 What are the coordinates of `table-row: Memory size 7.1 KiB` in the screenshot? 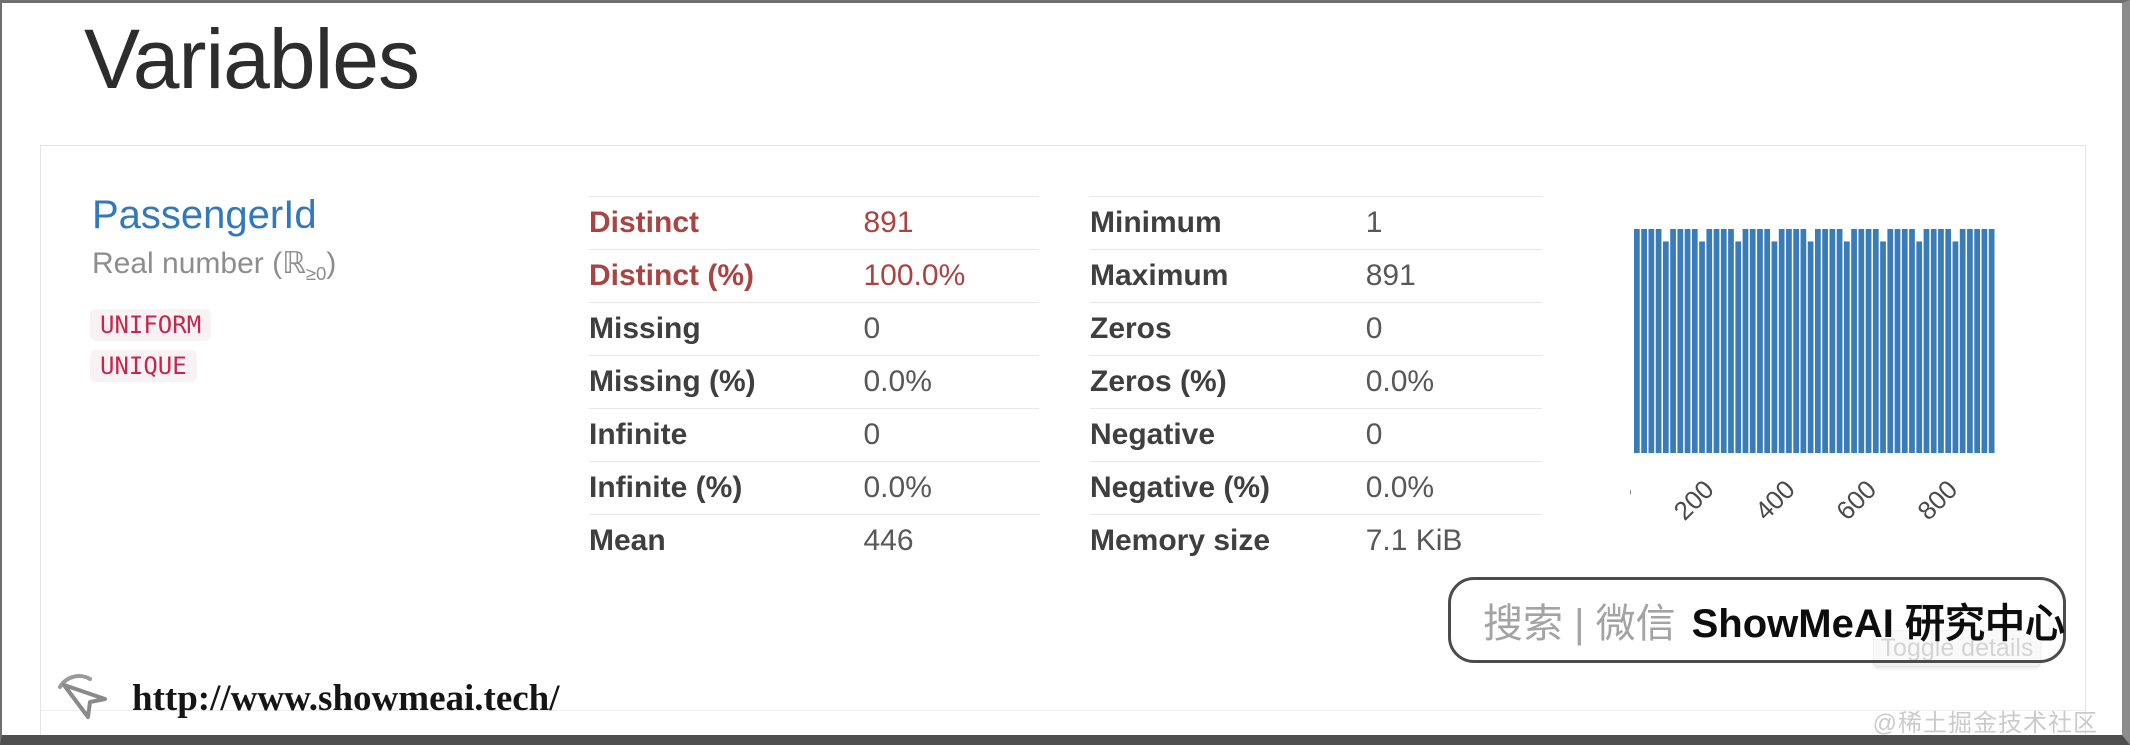 It's located at (1316, 540).